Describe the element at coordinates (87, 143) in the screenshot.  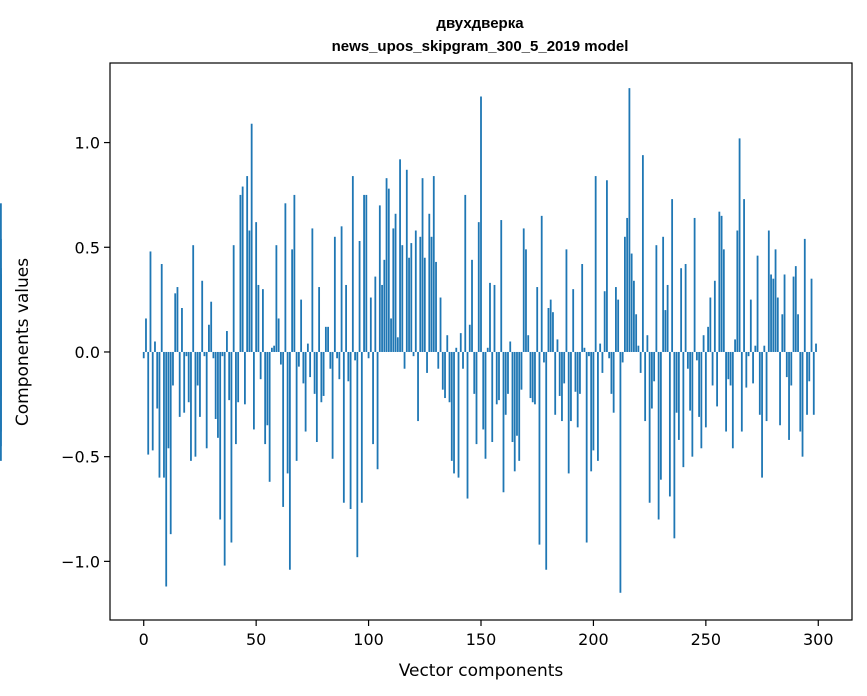
I see `y-tick-label: 1.0` at that location.